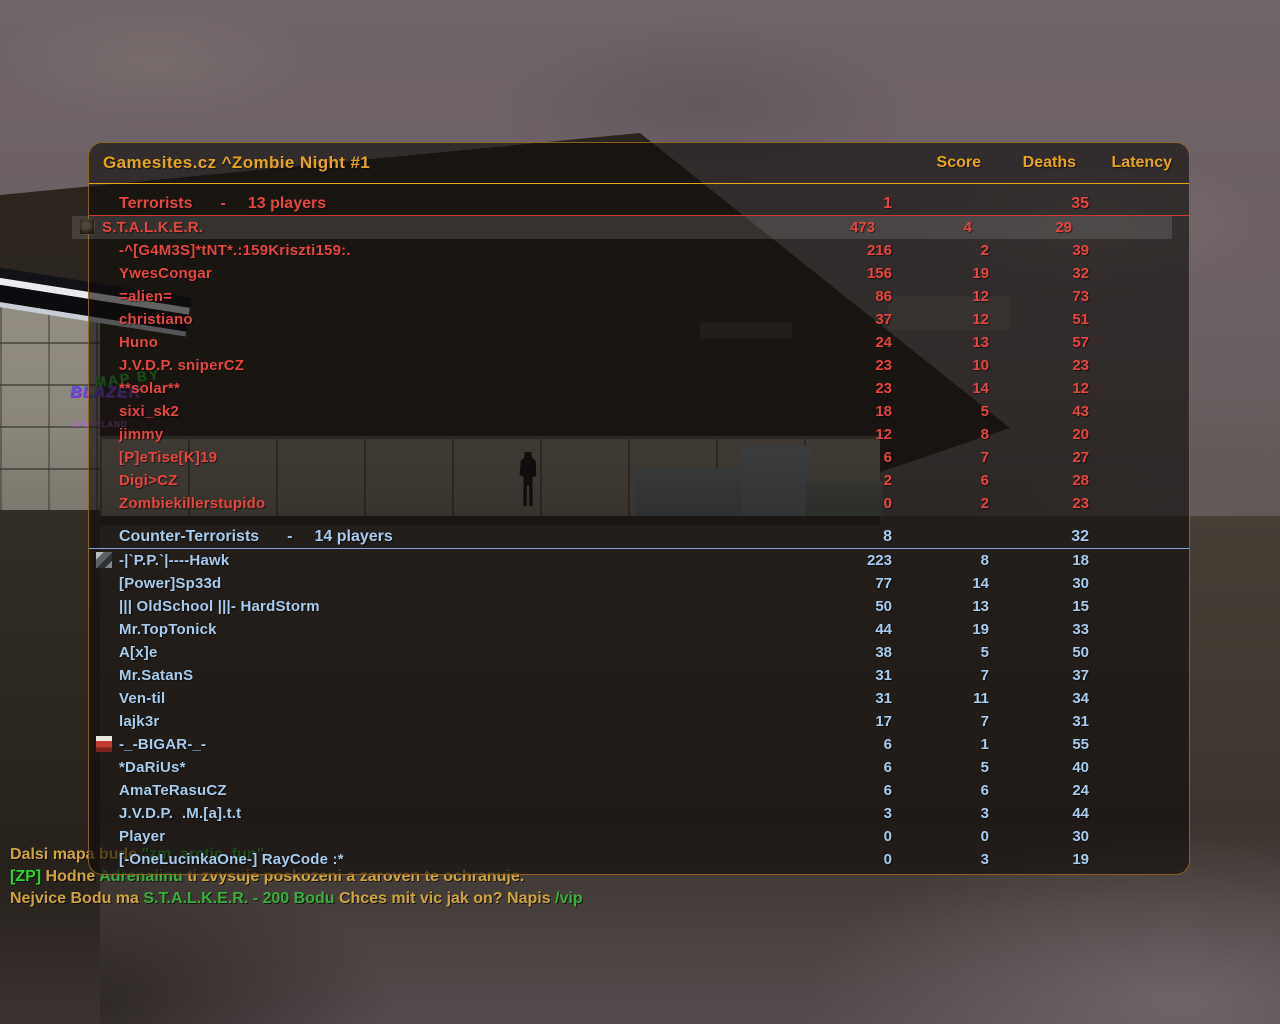  Describe the element at coordinates (980, 606) in the screenshot. I see `player-deaths-value: 13` at that location.